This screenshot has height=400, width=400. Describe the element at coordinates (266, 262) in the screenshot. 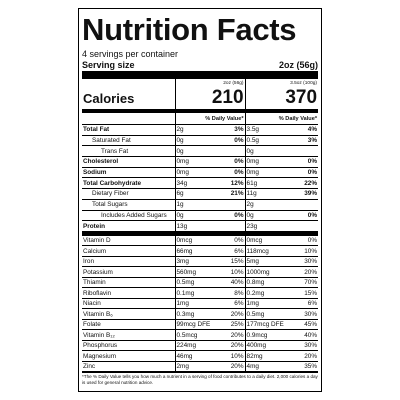

I see `amount: 5mg` at that location.